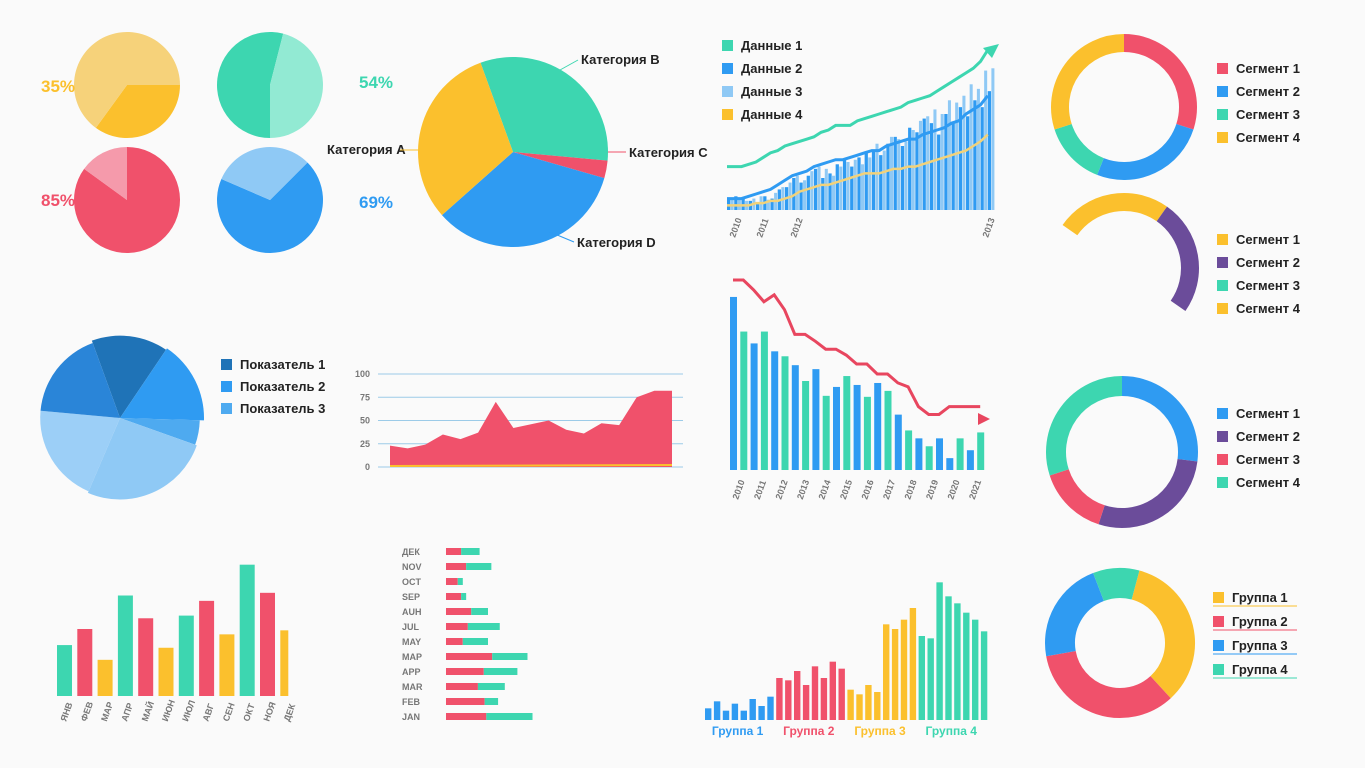 The width and height of the screenshot is (1365, 768). What do you see at coordinates (824, 489) in the screenshot?
I see `x-tick: 2014` at bounding box center [824, 489].